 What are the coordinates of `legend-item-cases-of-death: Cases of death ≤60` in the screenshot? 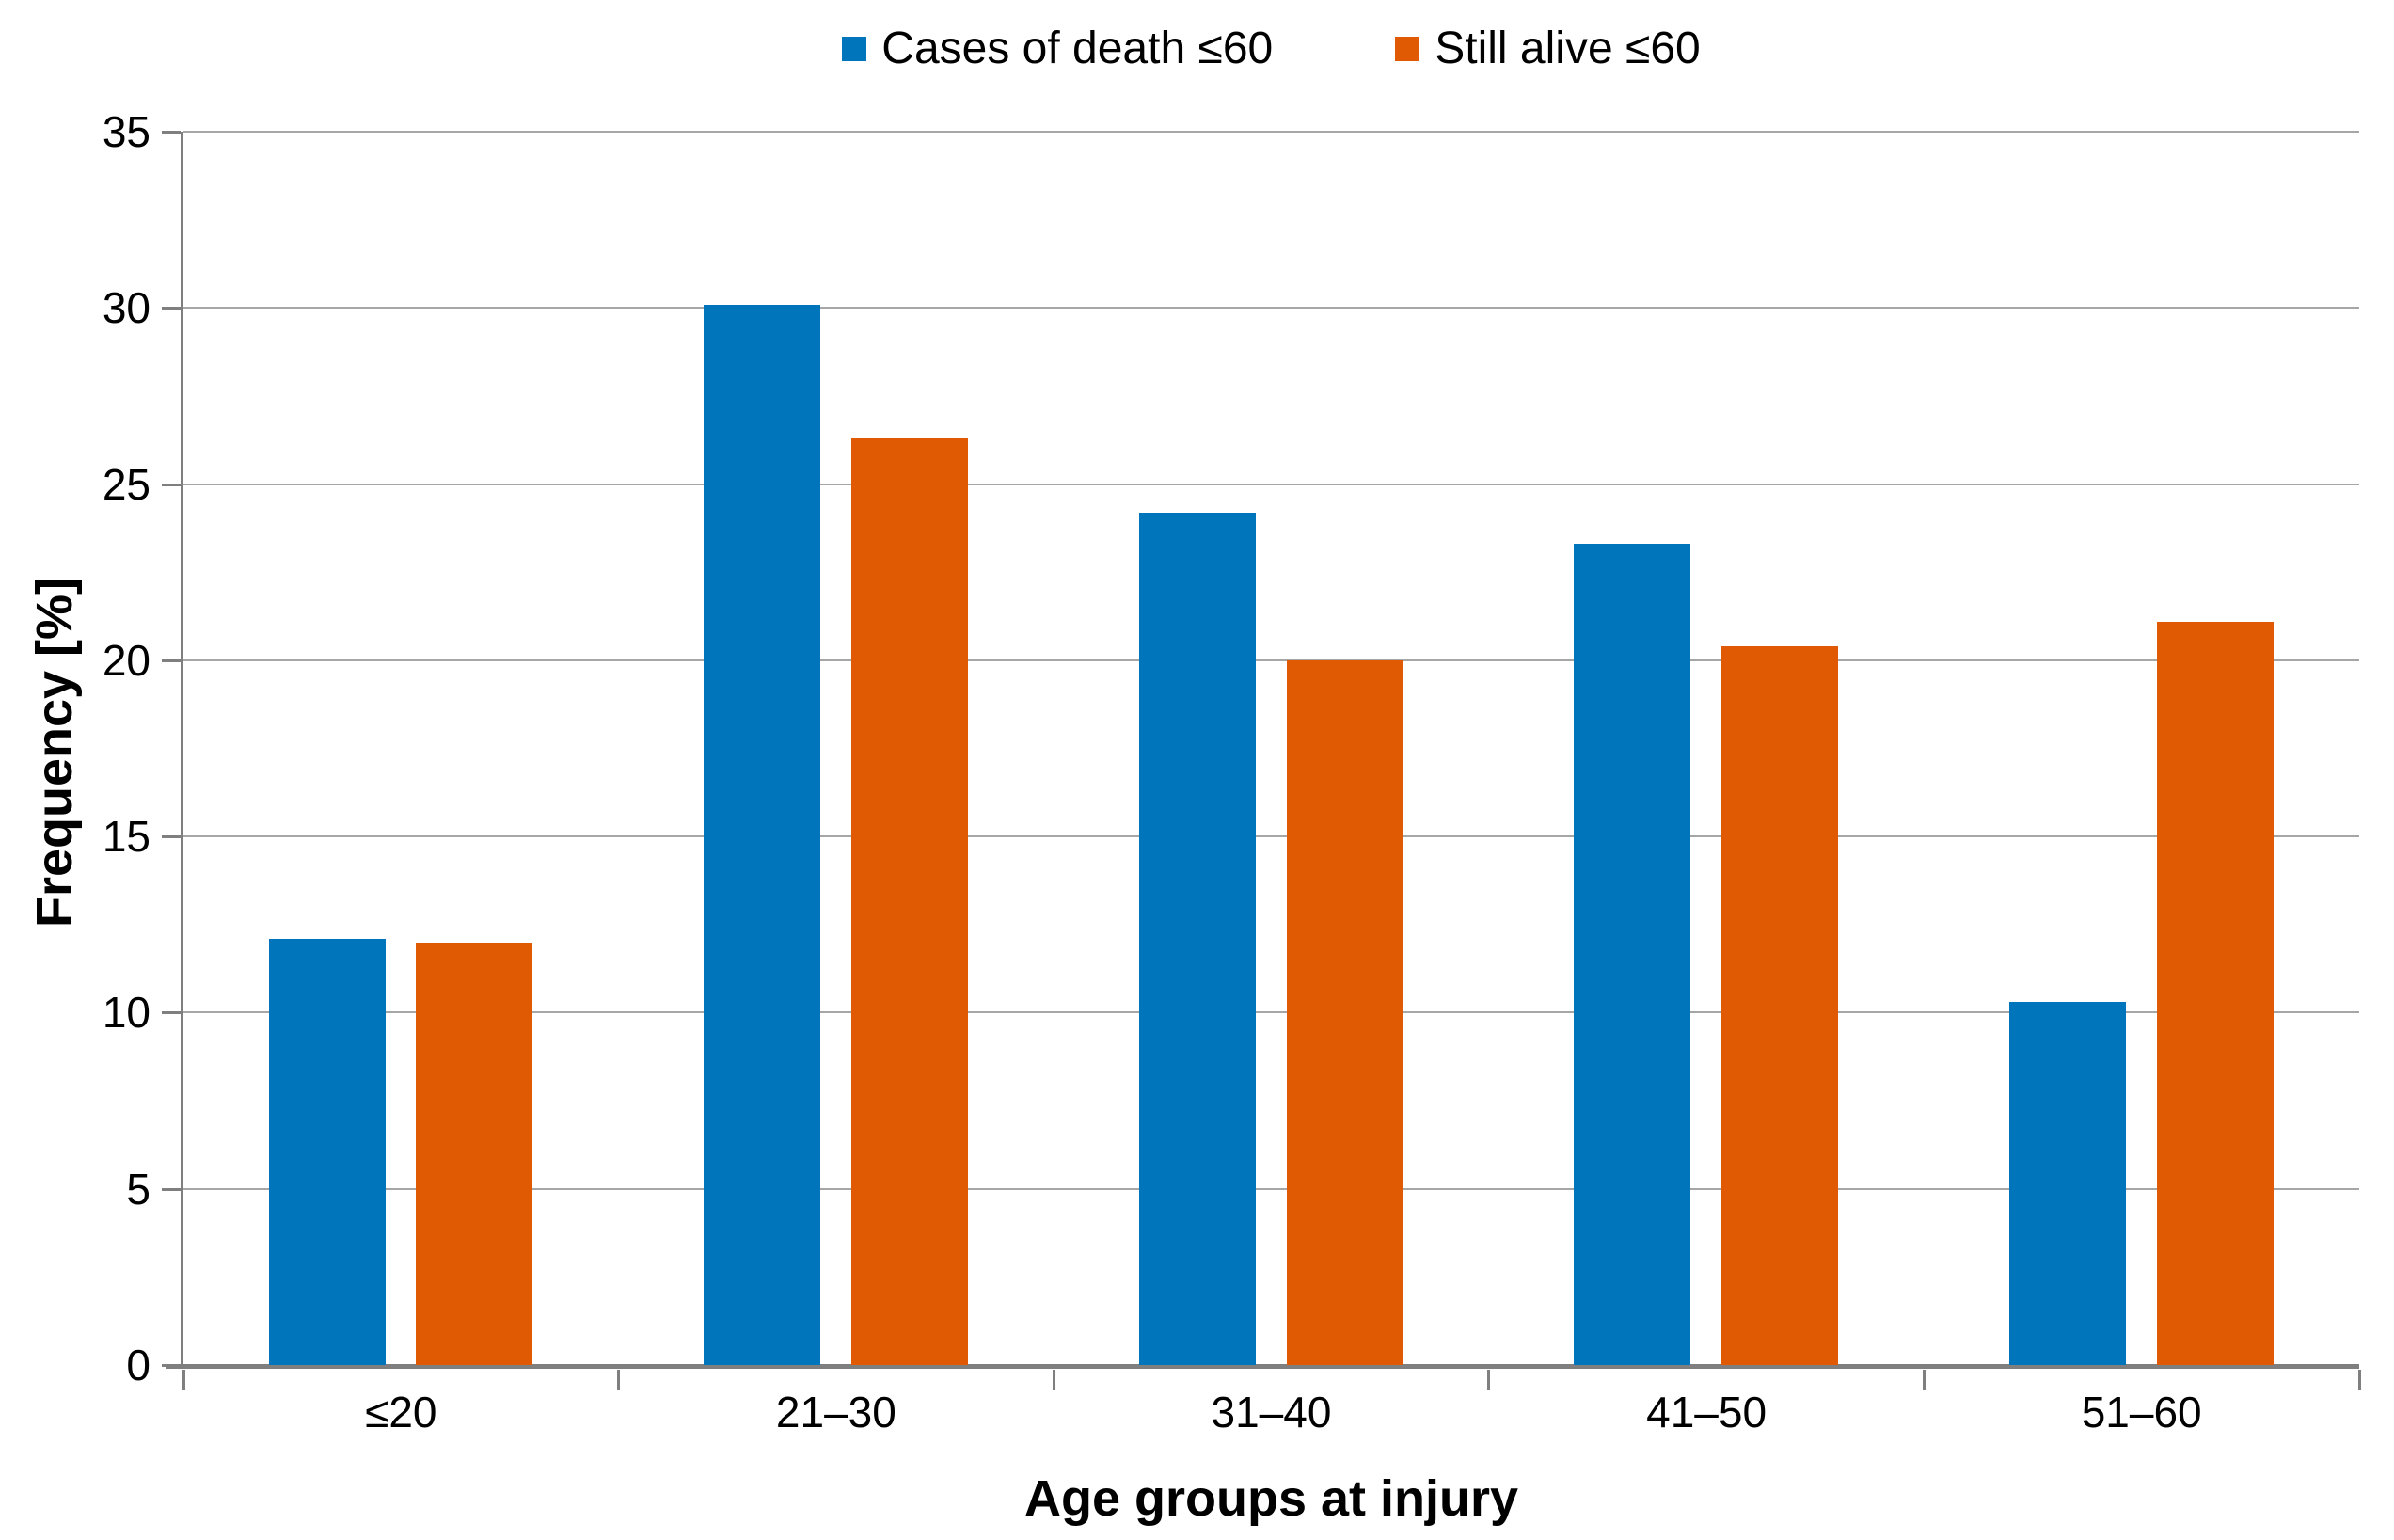 It's located at (1057, 48).